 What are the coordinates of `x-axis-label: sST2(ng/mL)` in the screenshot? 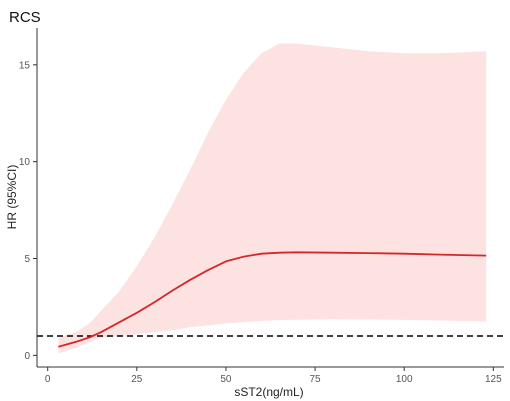 It's located at (268, 392).